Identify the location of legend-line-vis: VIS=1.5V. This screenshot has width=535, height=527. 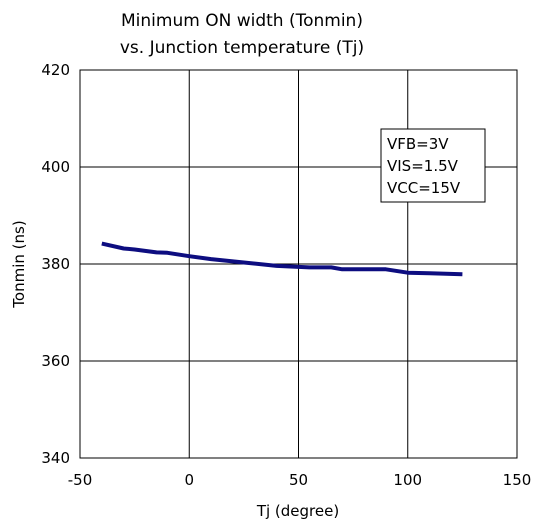
(423, 166).